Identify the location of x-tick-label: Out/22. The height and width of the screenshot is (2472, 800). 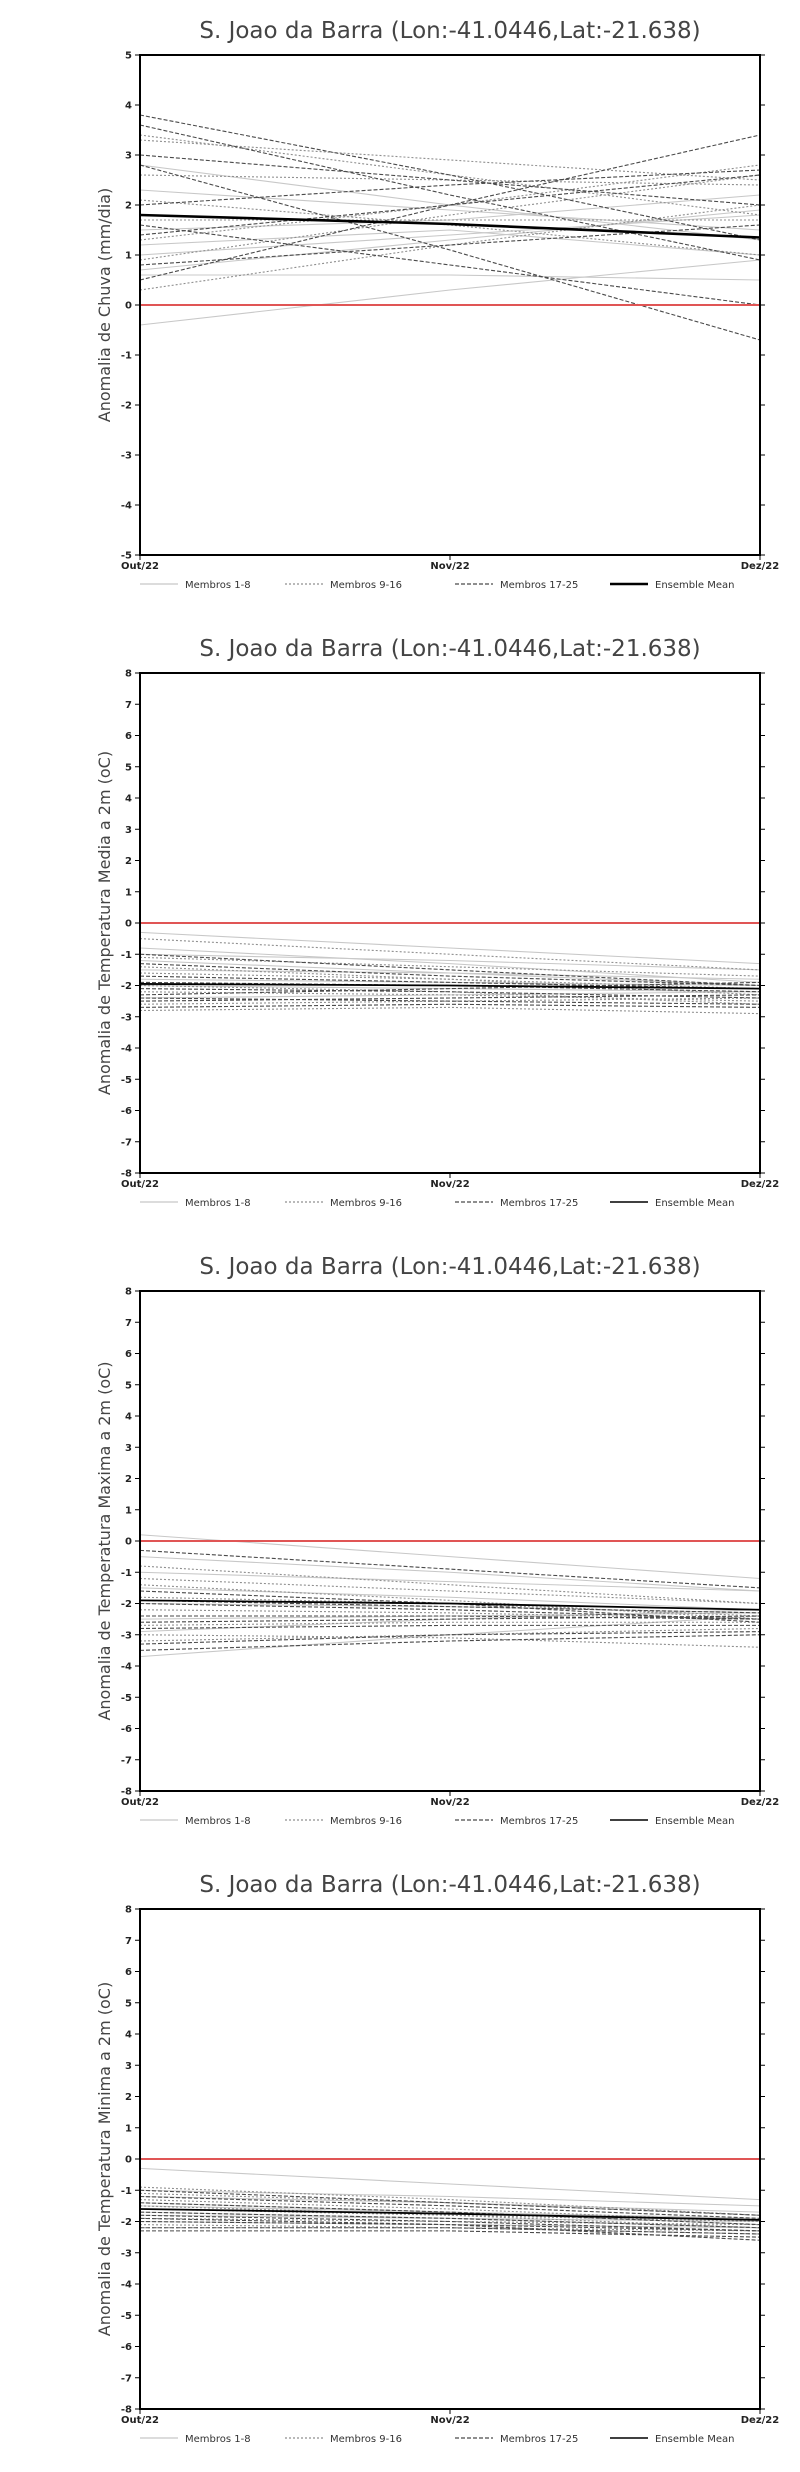
(140, 1184).